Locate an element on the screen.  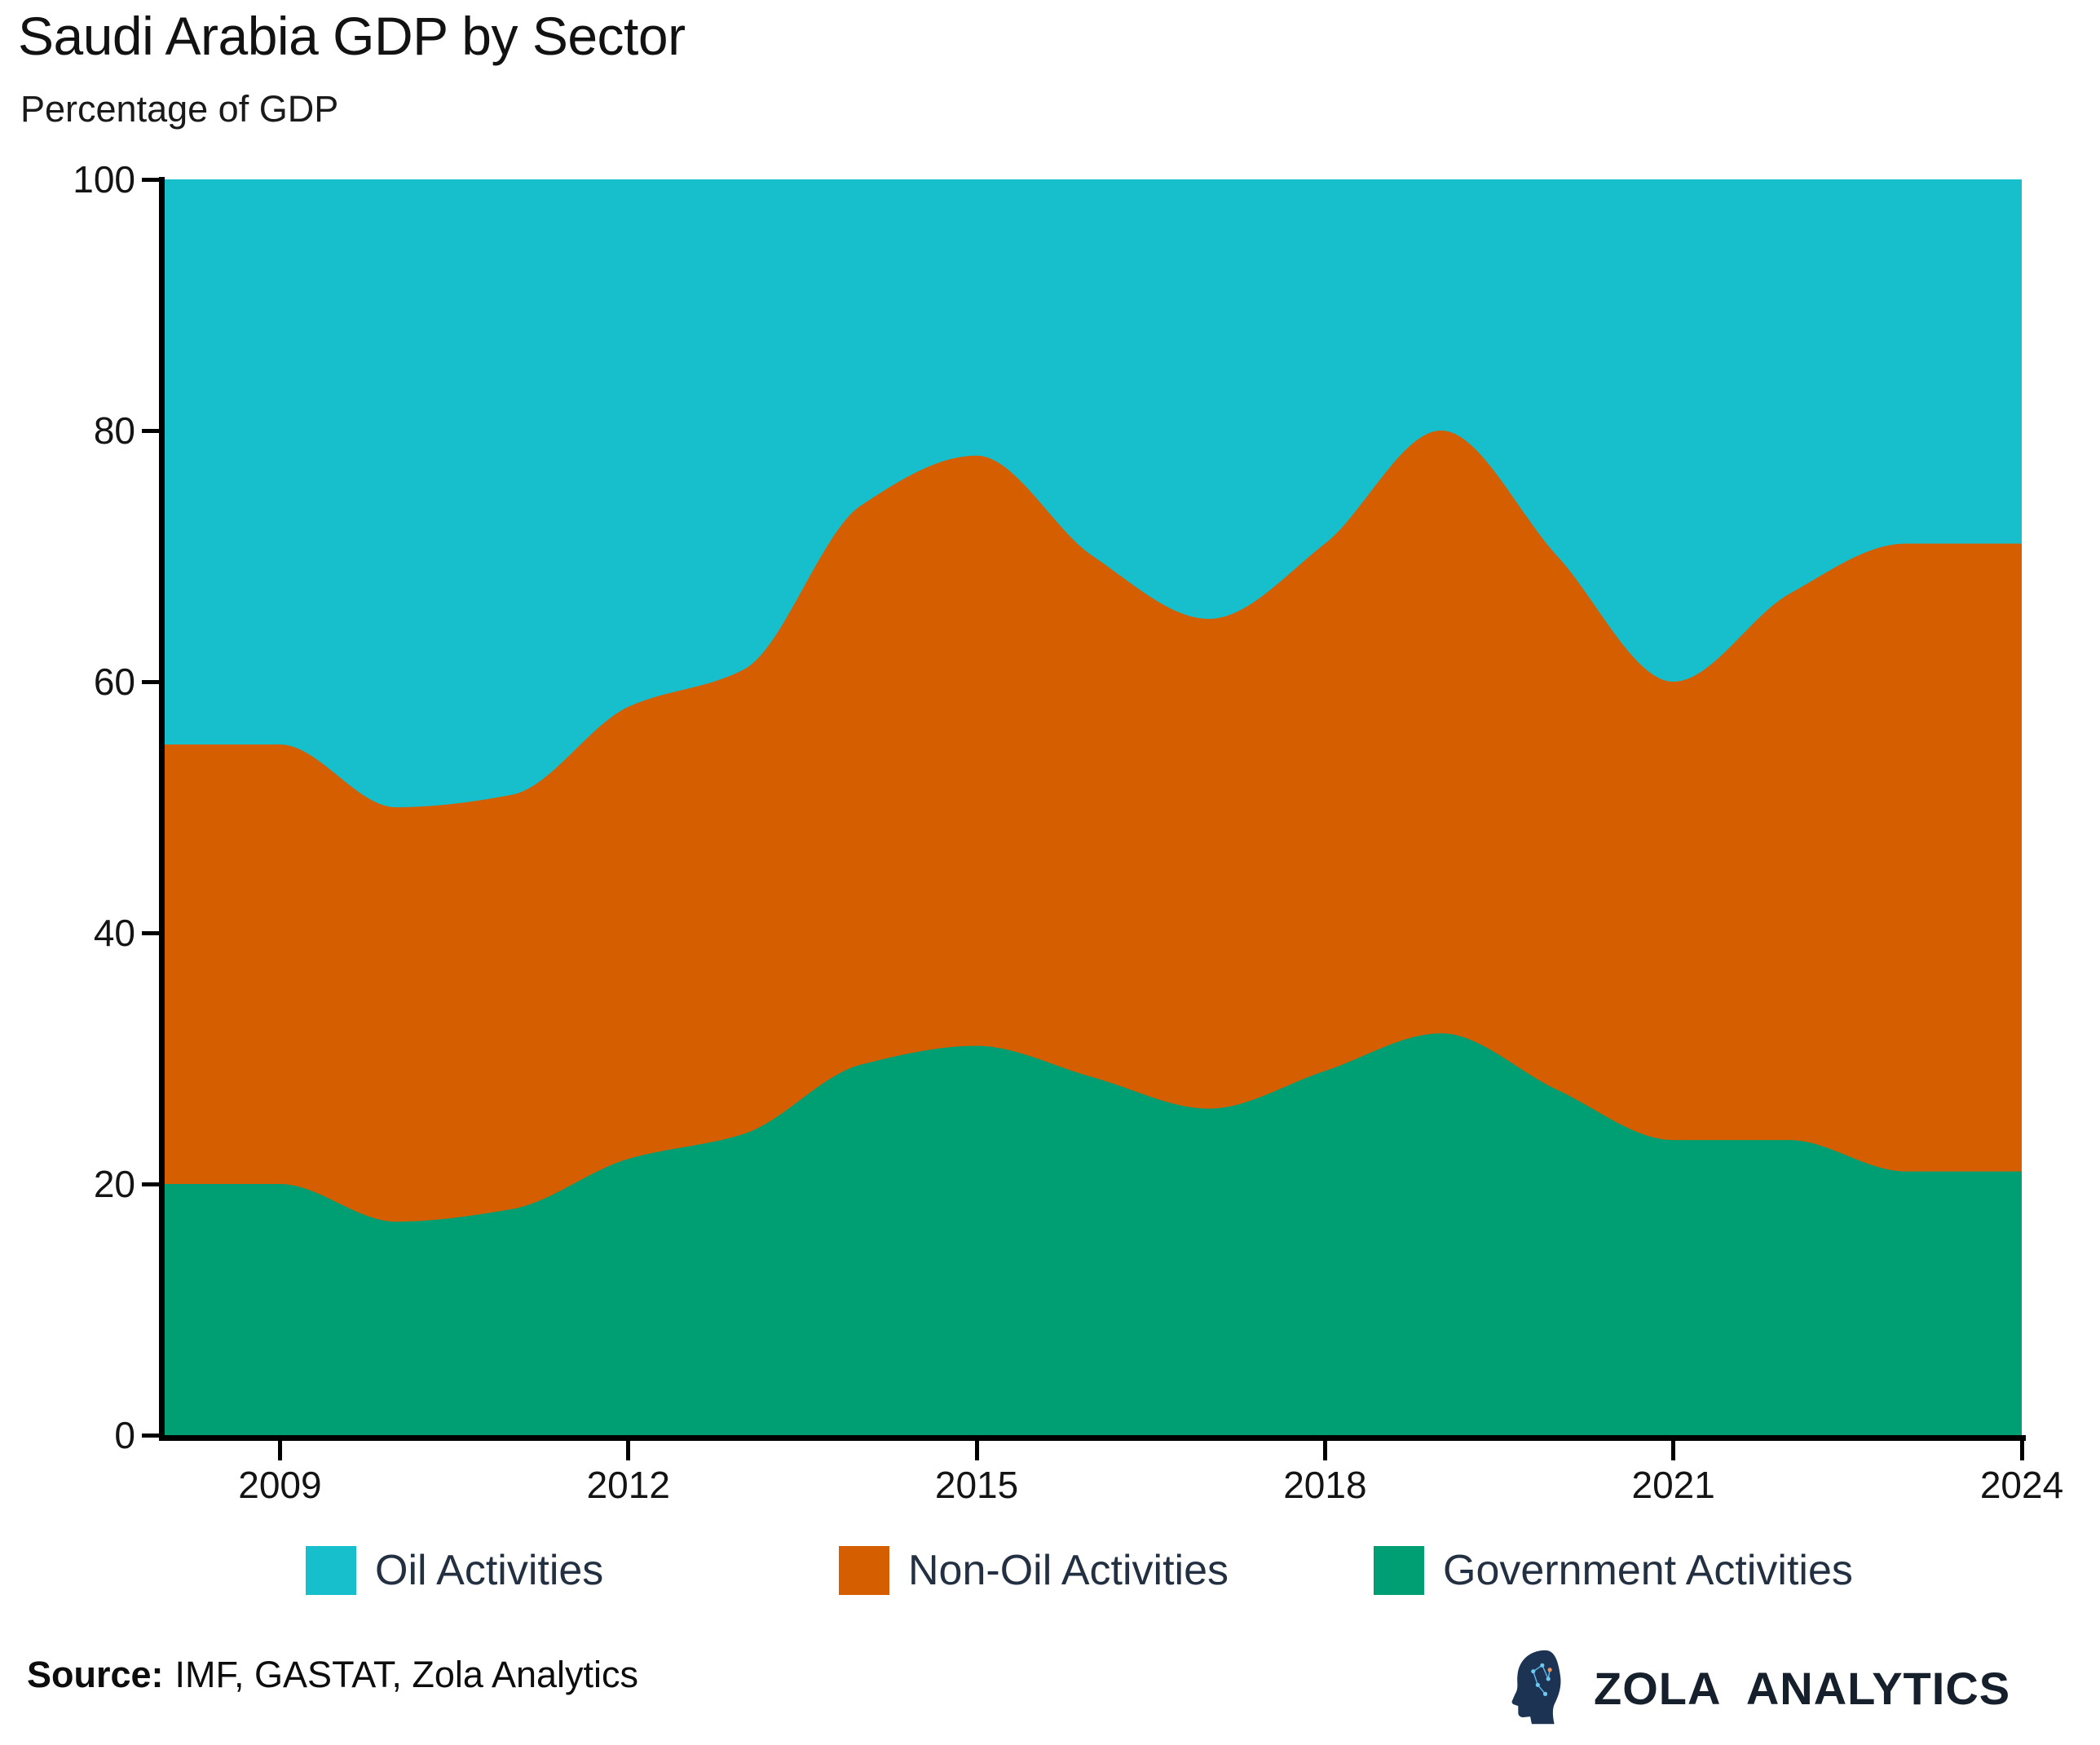
x-axis-label: 2024 is located at coordinates (2021, 1485).